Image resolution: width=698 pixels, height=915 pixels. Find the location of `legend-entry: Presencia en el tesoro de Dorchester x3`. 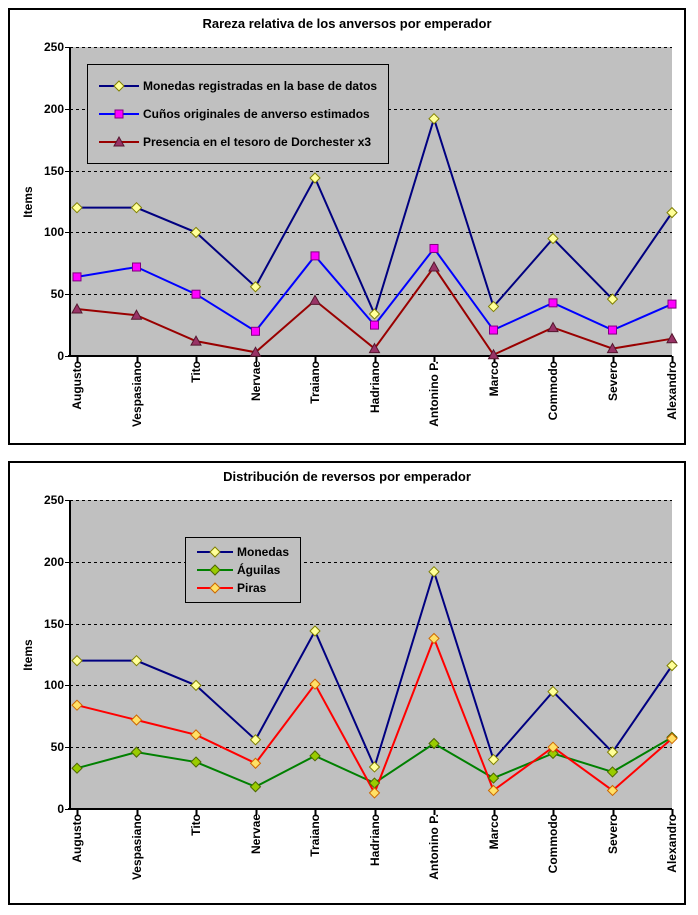

legend-entry: Presencia en el tesoro de Dorchester x3 is located at coordinates (238, 142).